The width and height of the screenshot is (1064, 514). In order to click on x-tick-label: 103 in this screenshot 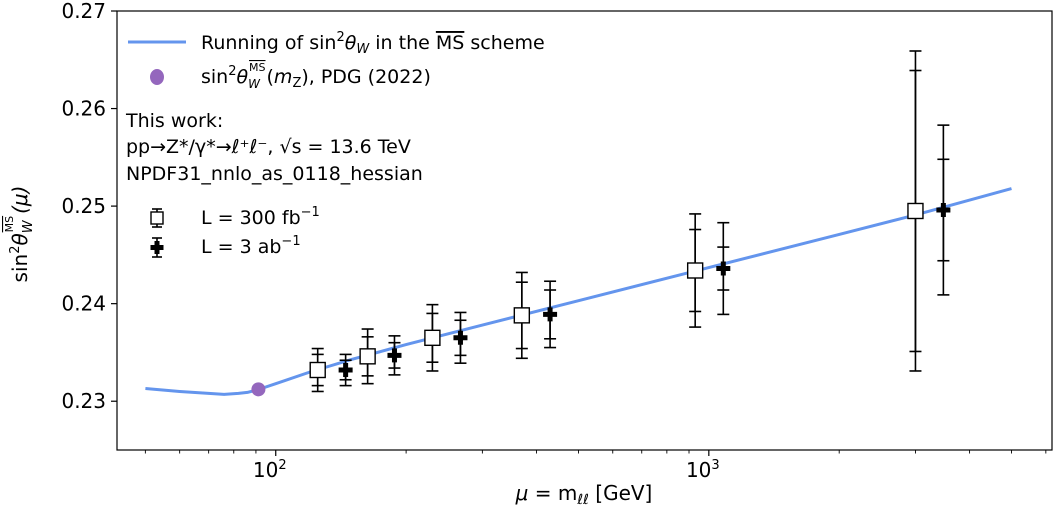, I will do `click(703, 470)`.